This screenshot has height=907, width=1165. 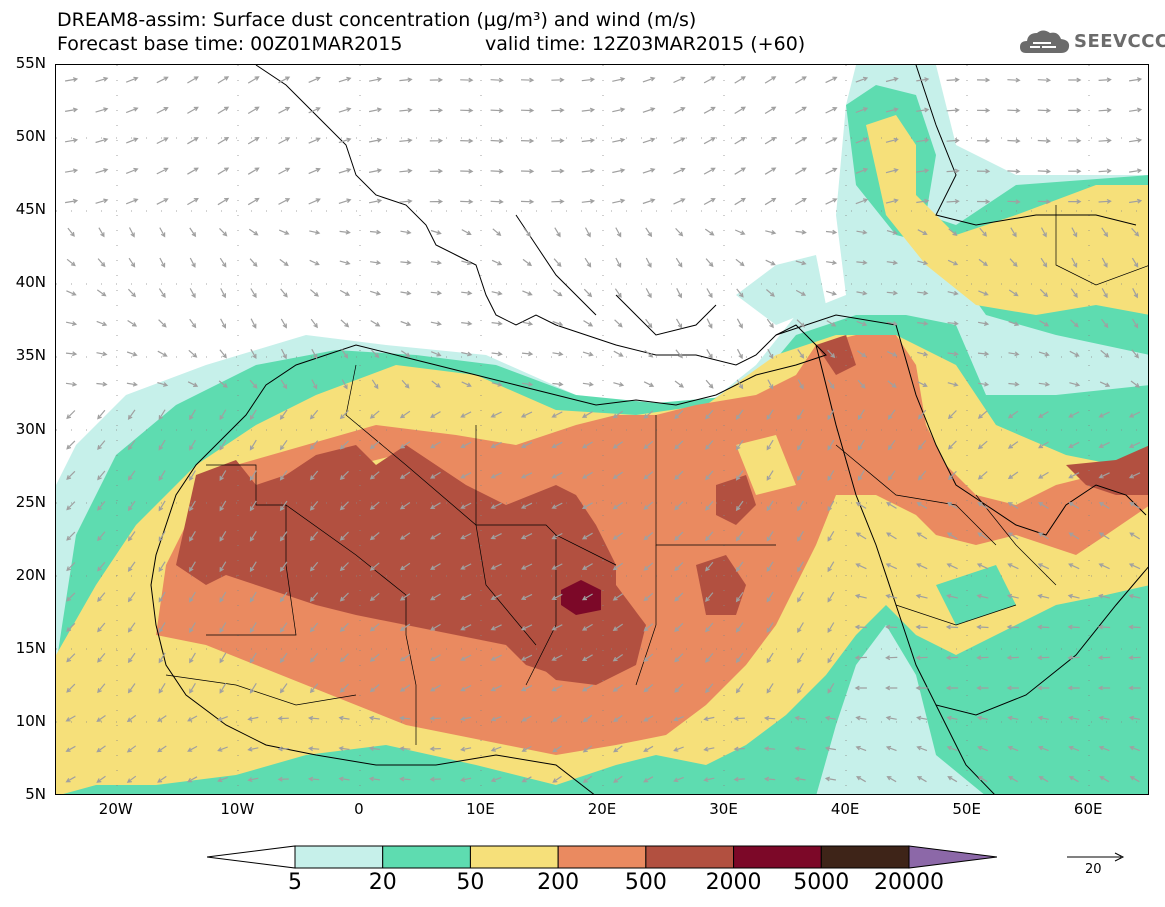 What do you see at coordinates (30, 647) in the screenshot?
I see `lat-label: 15N` at bounding box center [30, 647].